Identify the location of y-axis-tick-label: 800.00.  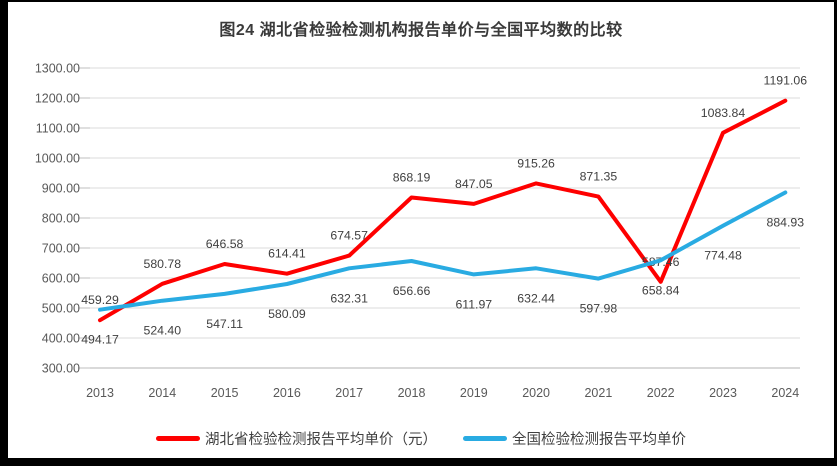
(61, 219).